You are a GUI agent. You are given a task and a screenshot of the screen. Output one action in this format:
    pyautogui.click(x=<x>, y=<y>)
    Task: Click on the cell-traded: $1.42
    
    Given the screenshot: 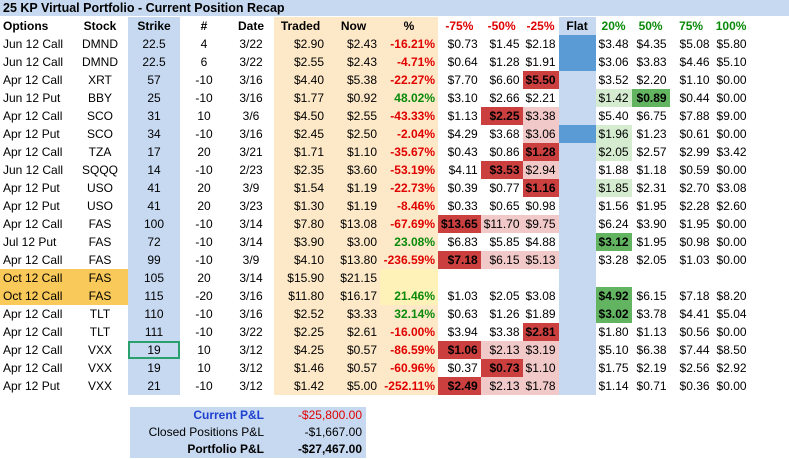 What is the action you would take?
    pyautogui.click(x=300, y=386)
    